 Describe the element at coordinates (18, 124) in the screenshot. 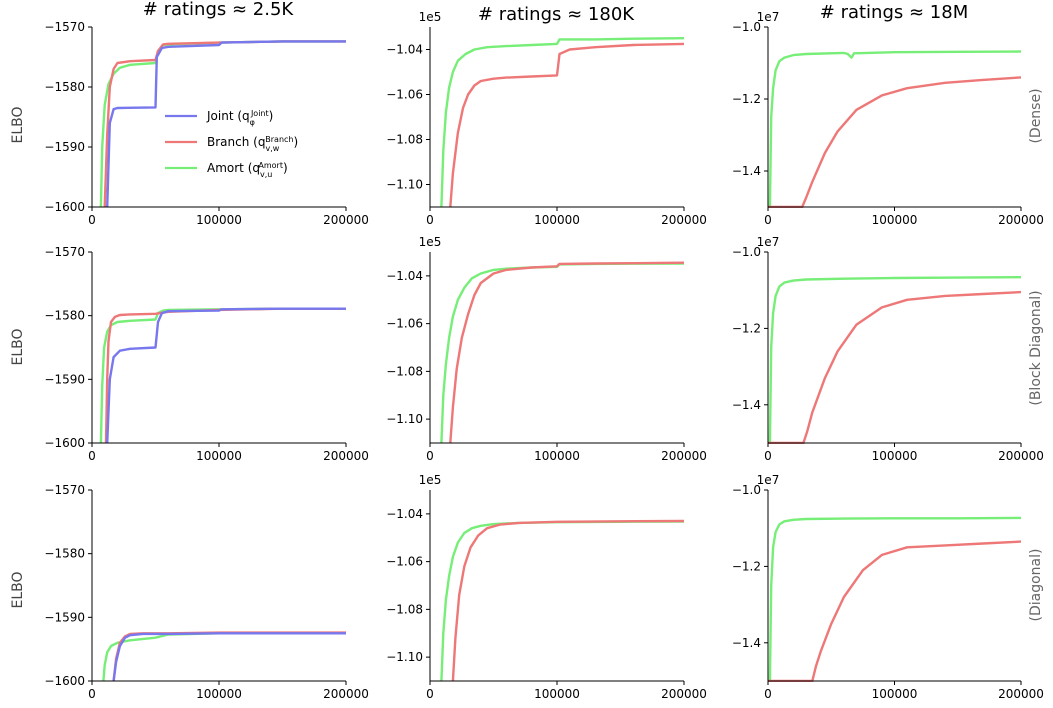

I see `ylabel-row-1: ELBO` at that location.